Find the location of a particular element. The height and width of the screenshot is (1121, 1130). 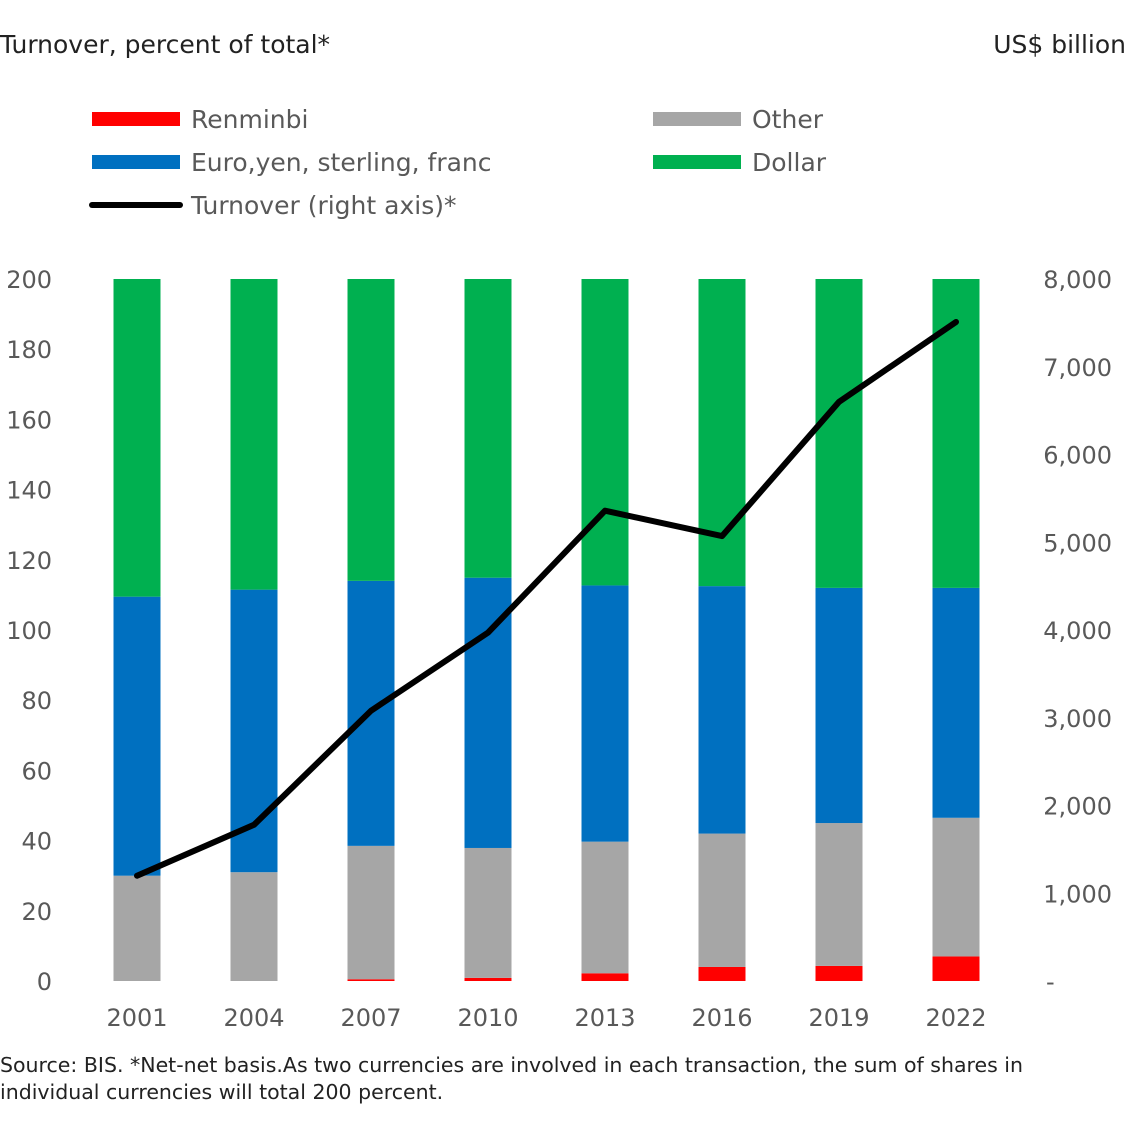

x-tick-label: 2007 is located at coordinates (370, 1018).